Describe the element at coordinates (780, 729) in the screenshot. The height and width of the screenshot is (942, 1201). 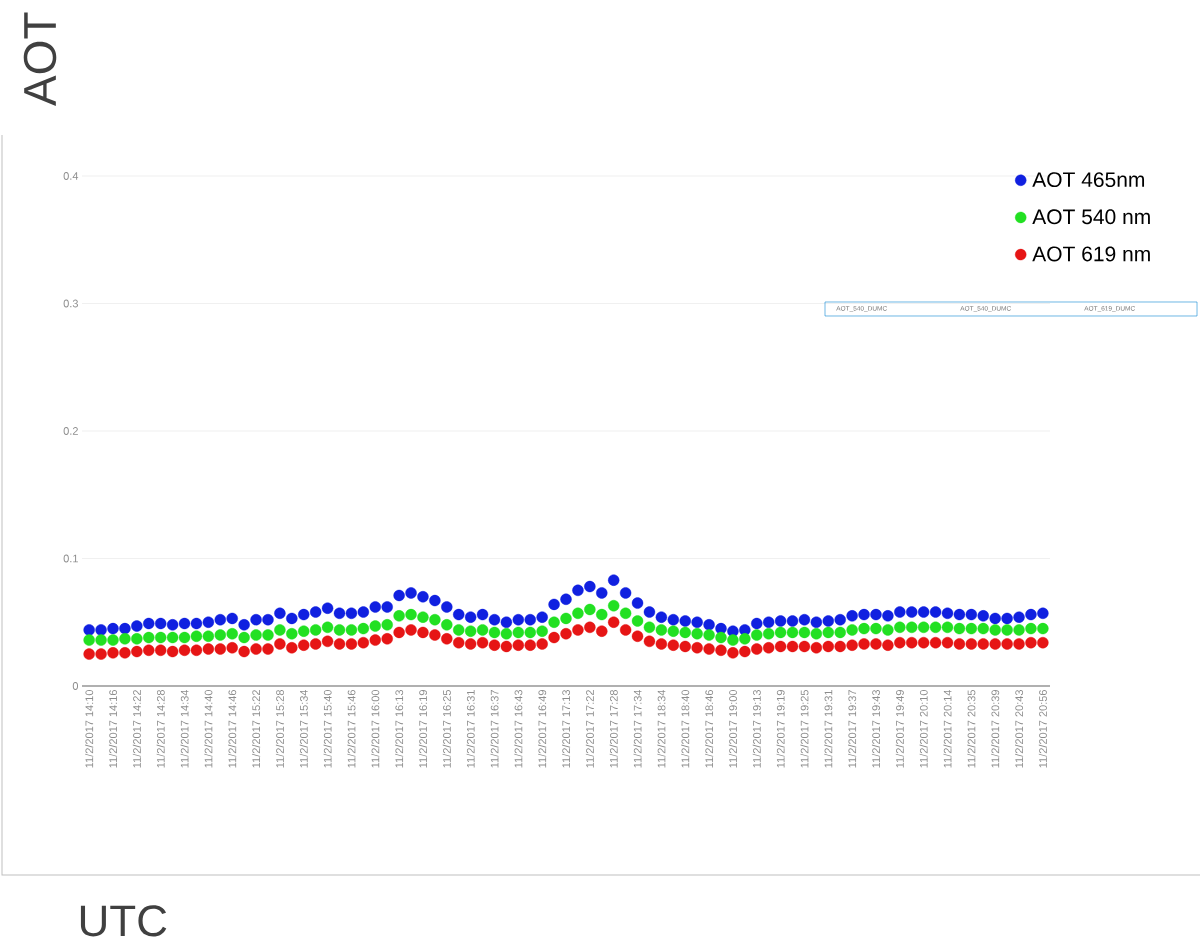
I see `x-tick-label: 11/2/2017 19:19` at that location.